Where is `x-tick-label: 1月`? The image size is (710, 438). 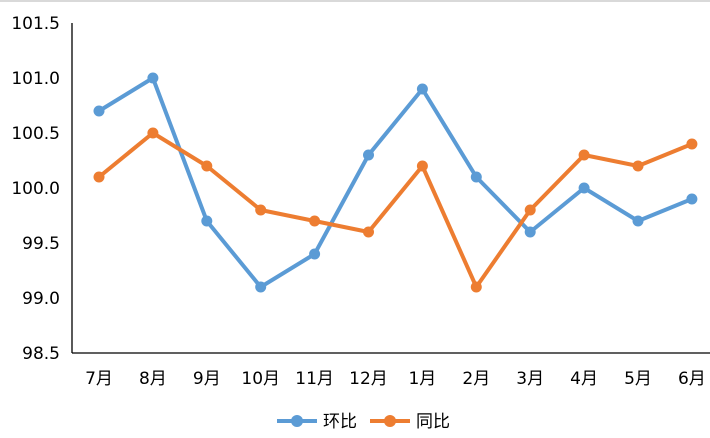 x-tick-label: 1月 is located at coordinates (422, 379).